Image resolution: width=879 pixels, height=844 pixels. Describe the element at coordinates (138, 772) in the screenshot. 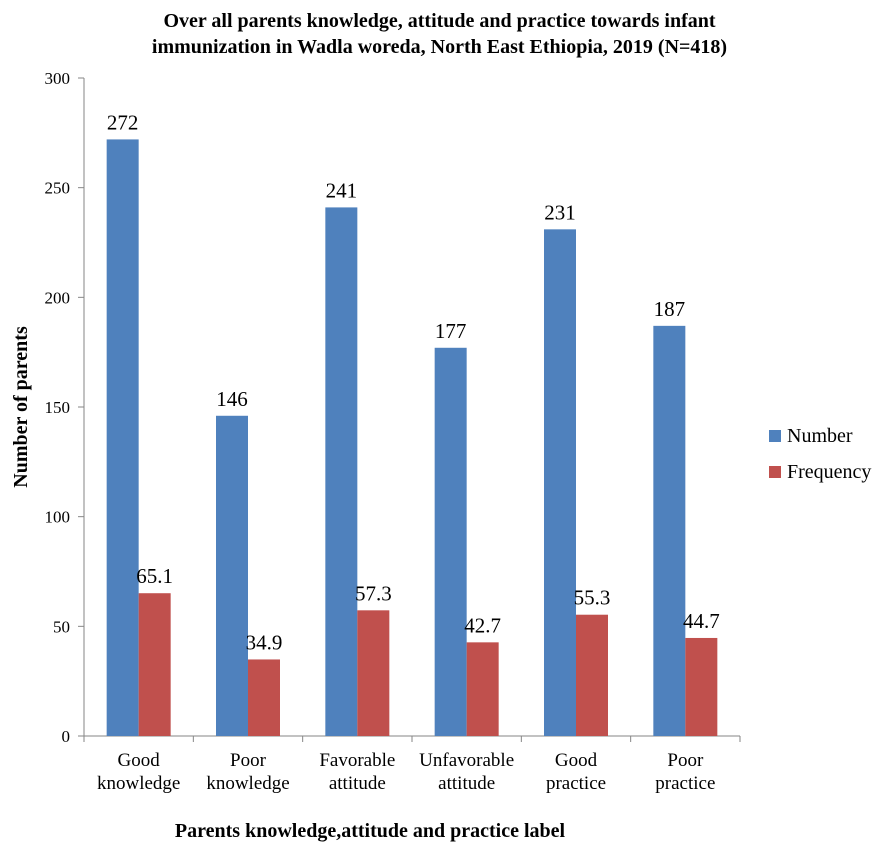

I see `x-tick-label: Good knowledge` at that location.